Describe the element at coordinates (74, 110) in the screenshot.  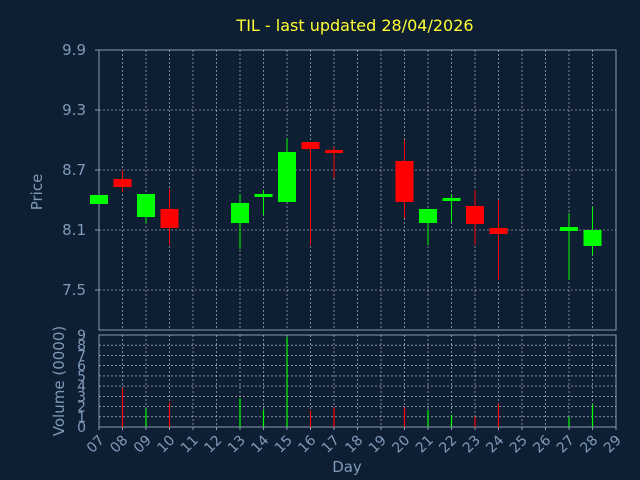
I see `price-tick-label: 9.3` at that location.